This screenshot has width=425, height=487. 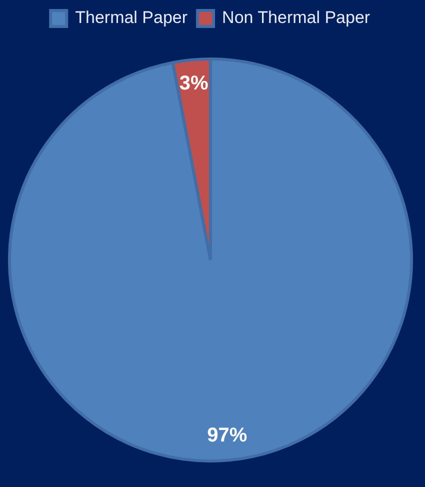 I want to click on data-label: 97%, so click(x=227, y=435).